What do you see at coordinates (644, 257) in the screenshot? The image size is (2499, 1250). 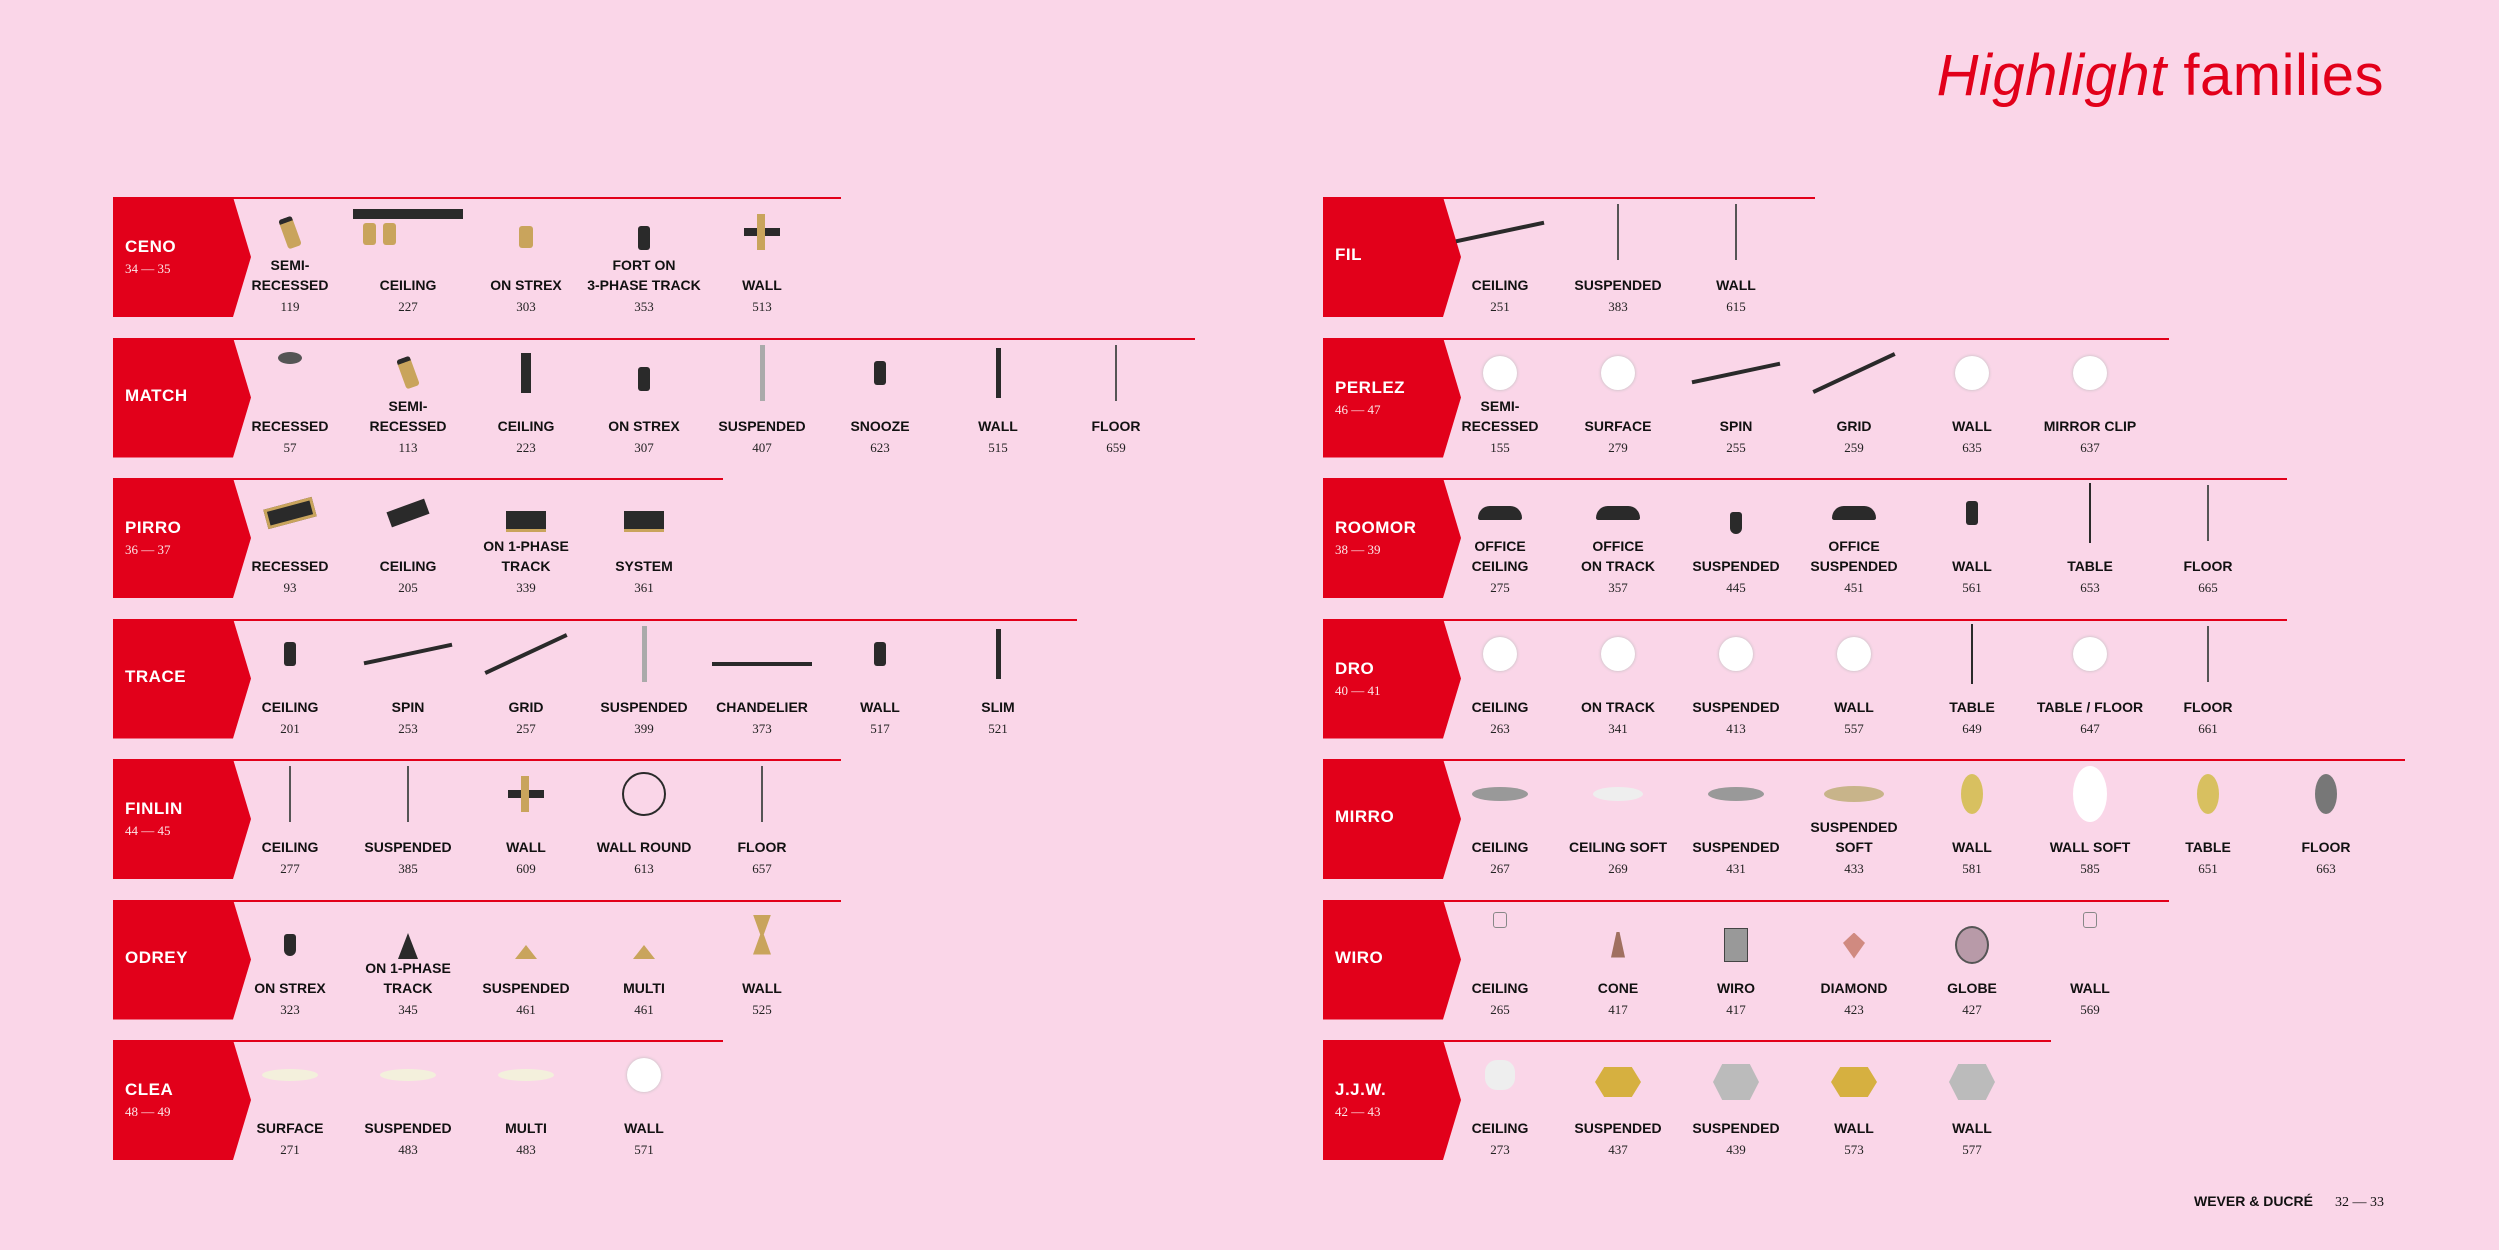 I see `product-item: FORT ON 3-PHASE TRACK 353` at bounding box center [644, 257].